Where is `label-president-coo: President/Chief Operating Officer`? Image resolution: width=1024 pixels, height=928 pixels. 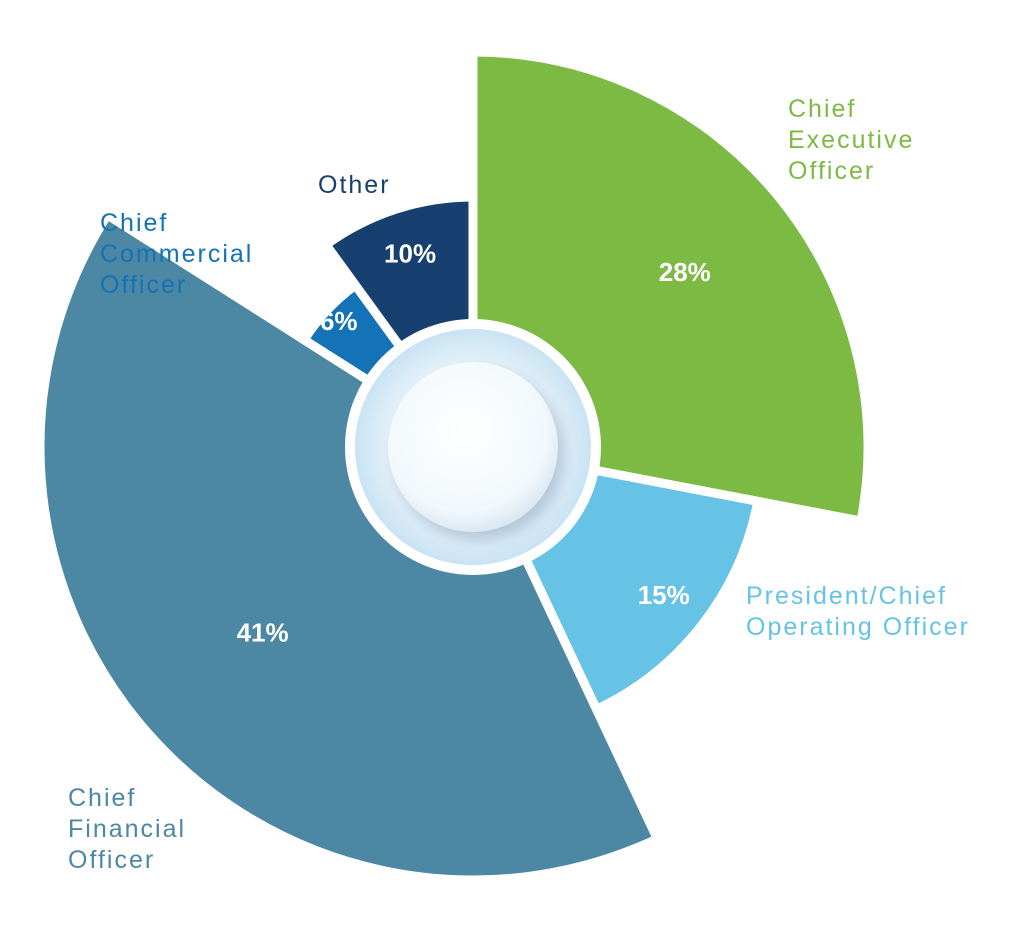
label-president-coo: President/Chief Operating Officer is located at coordinates (858, 611).